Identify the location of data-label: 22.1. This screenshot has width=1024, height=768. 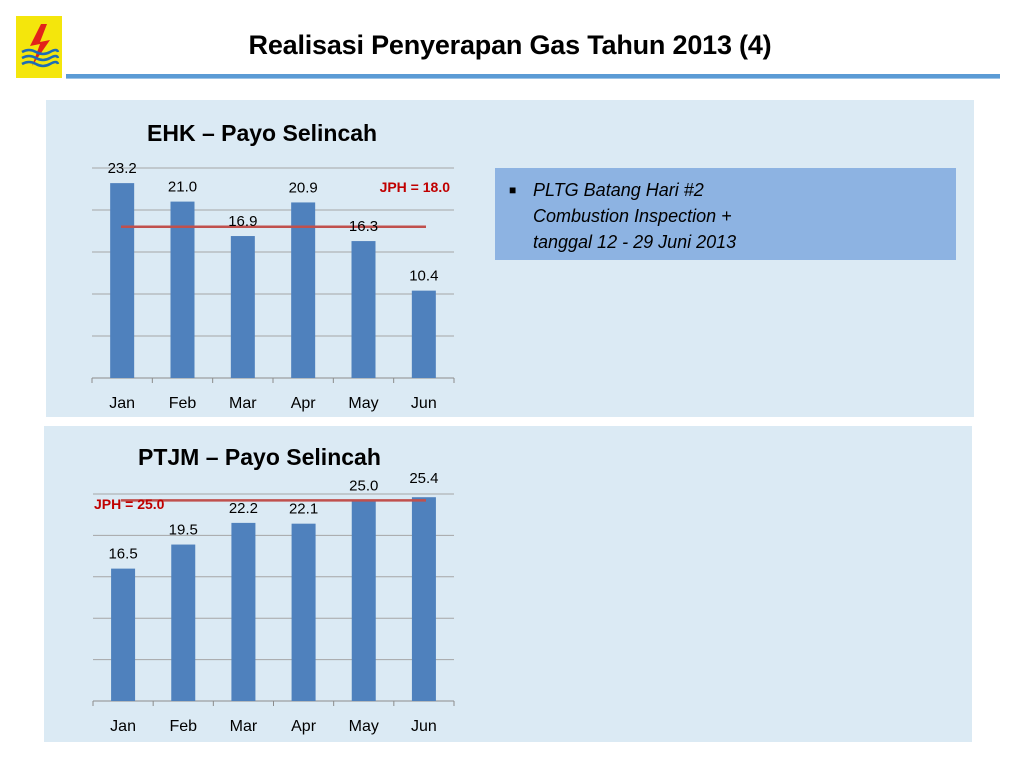
(303, 509).